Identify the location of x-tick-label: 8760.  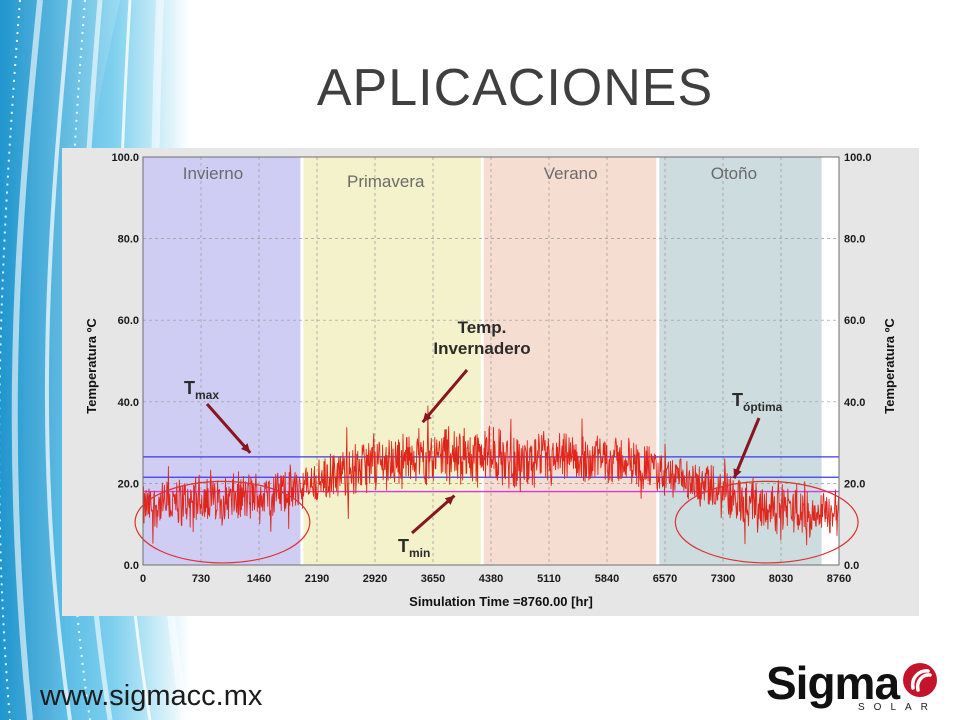
(839, 579).